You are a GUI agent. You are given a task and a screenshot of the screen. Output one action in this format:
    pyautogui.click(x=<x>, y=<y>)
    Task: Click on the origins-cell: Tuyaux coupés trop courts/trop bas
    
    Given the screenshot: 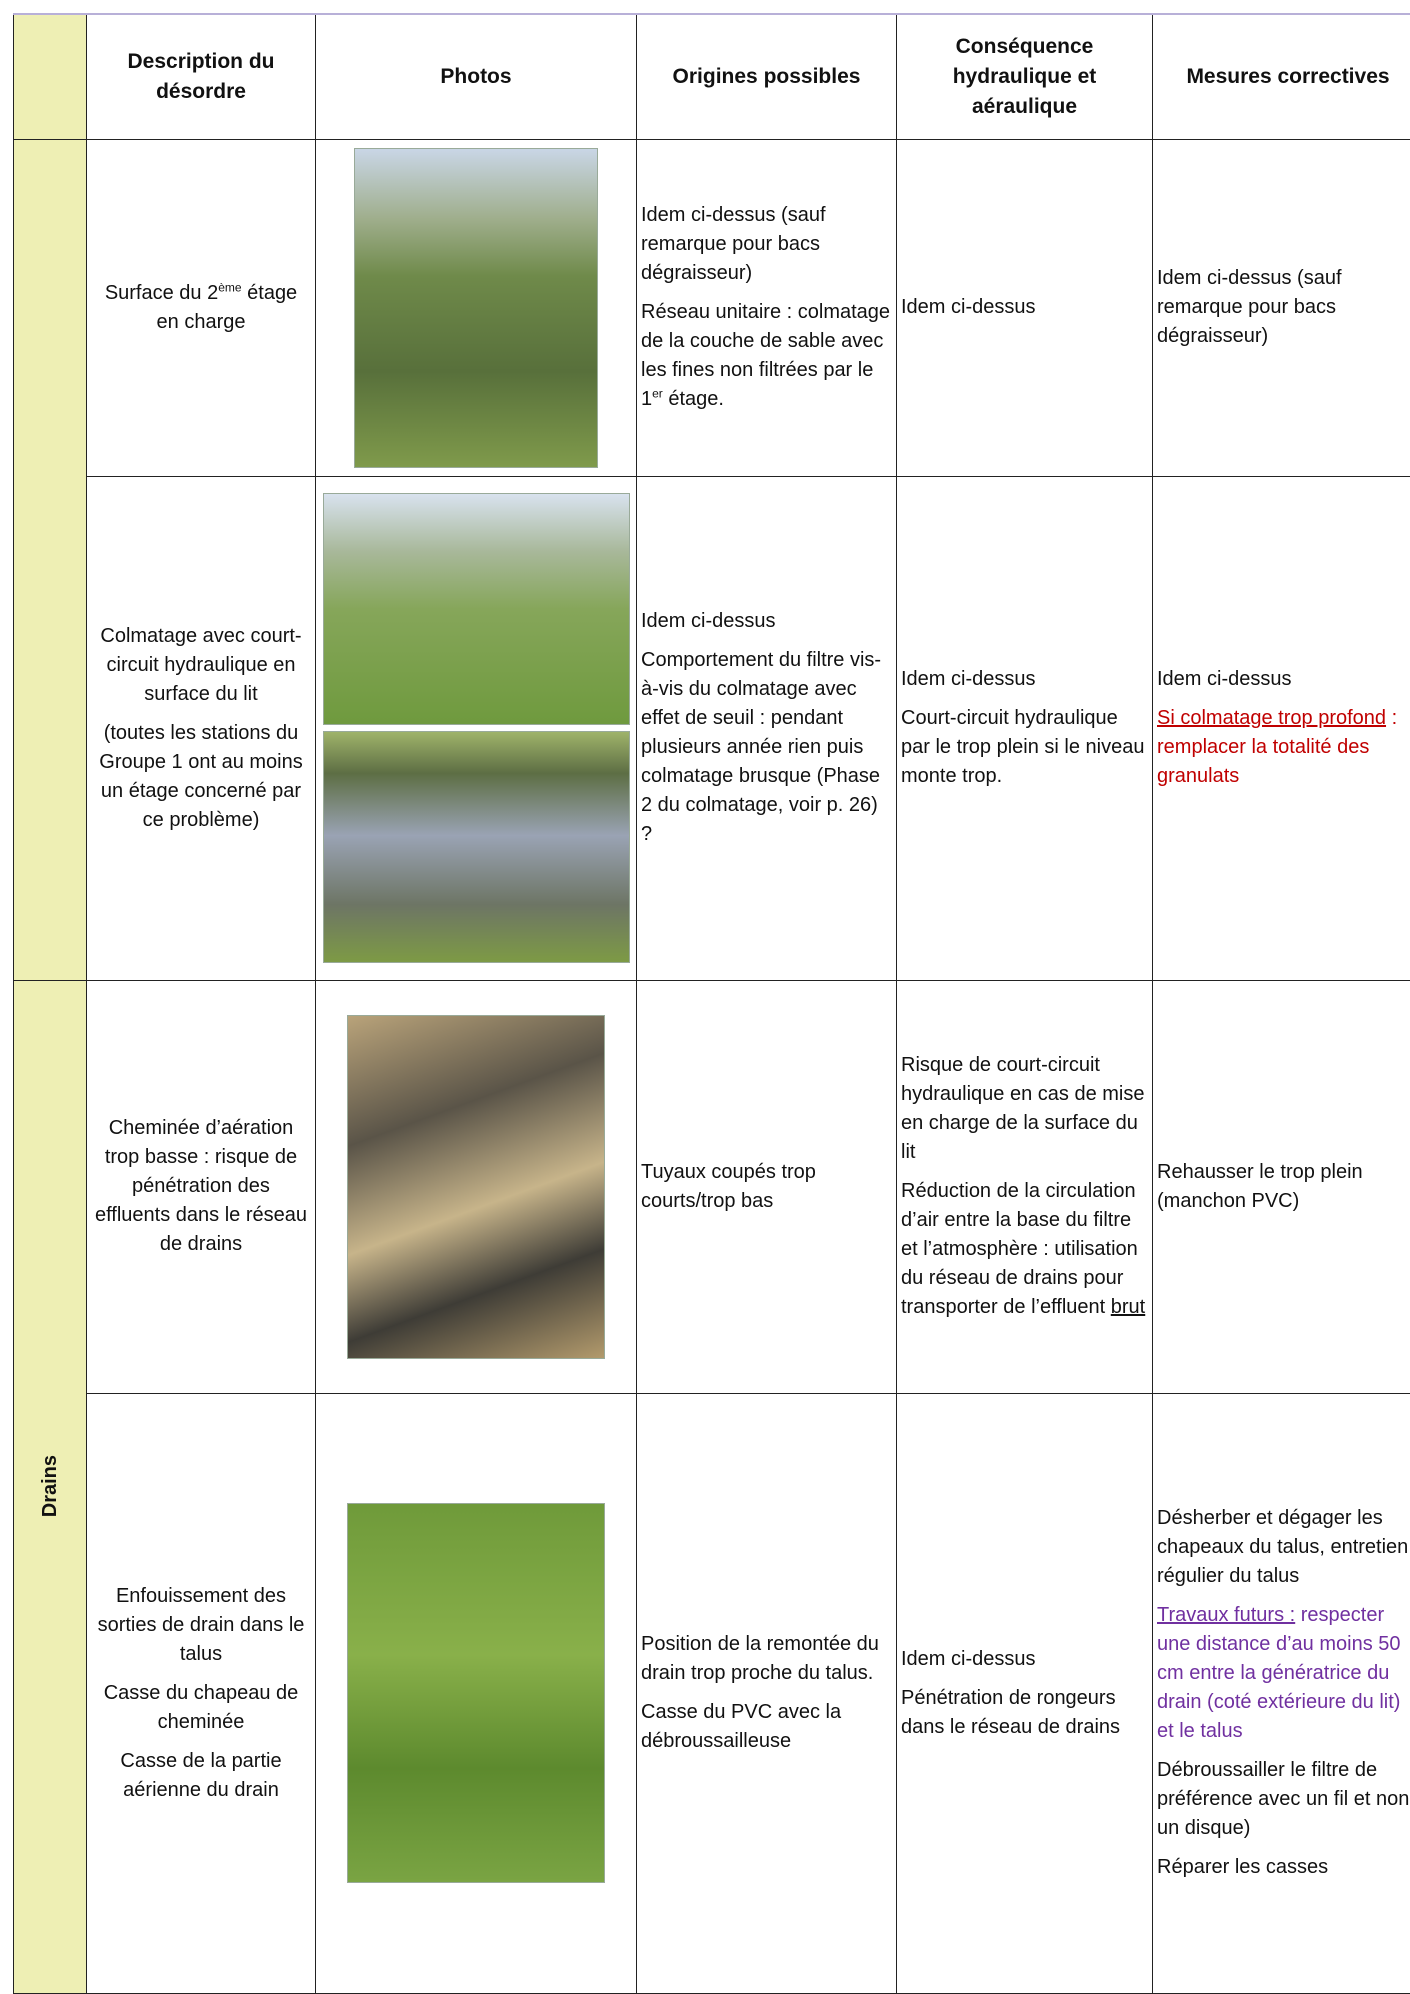 What is the action you would take?
    pyautogui.click(x=767, y=1186)
    